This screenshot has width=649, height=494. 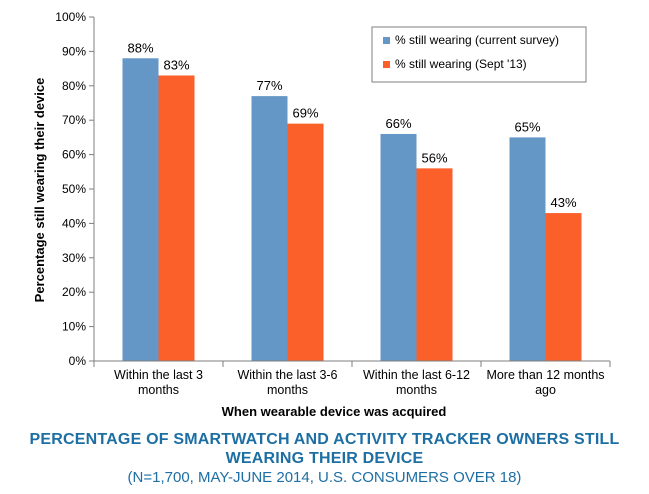 I want to click on bar-value-label: 77%, so click(x=269, y=85).